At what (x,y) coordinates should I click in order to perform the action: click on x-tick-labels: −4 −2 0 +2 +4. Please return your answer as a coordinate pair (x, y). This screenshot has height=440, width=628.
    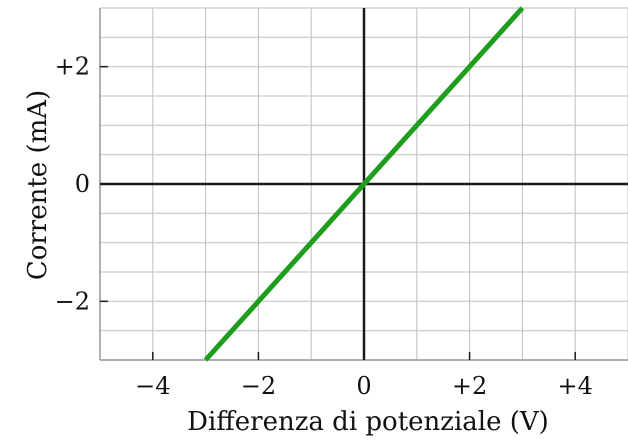
    Looking at the image, I should click on (364, 386).